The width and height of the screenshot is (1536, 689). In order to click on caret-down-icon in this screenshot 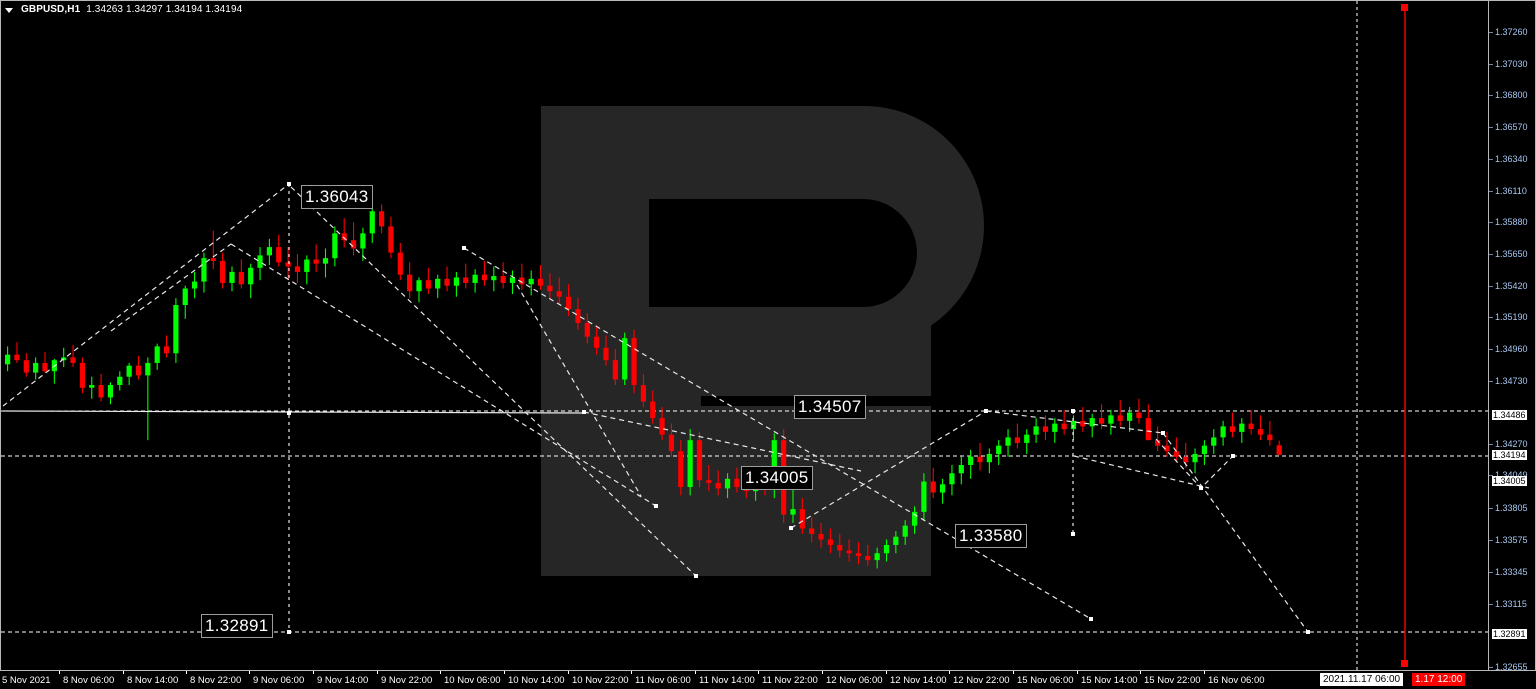, I will do `click(9, 10)`.